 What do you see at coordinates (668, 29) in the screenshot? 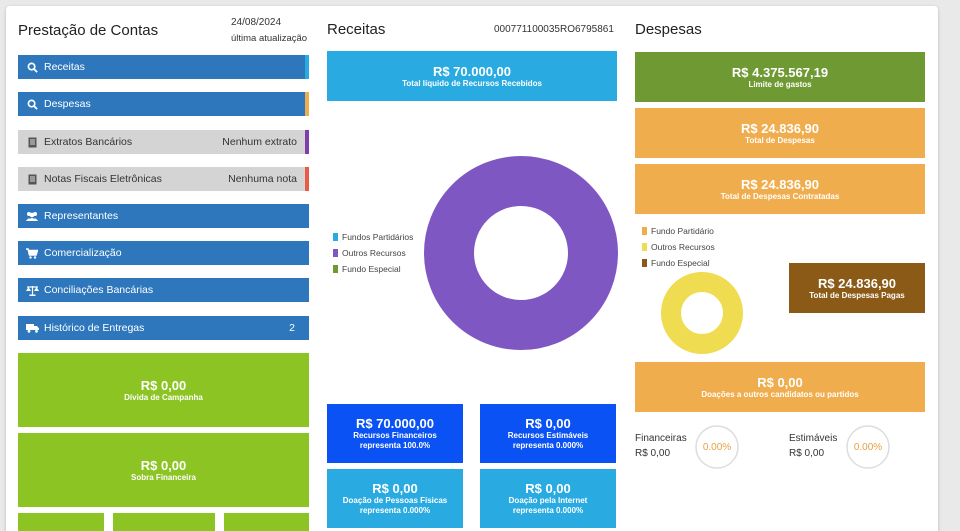
I see `despesas-title: Despesas` at bounding box center [668, 29].